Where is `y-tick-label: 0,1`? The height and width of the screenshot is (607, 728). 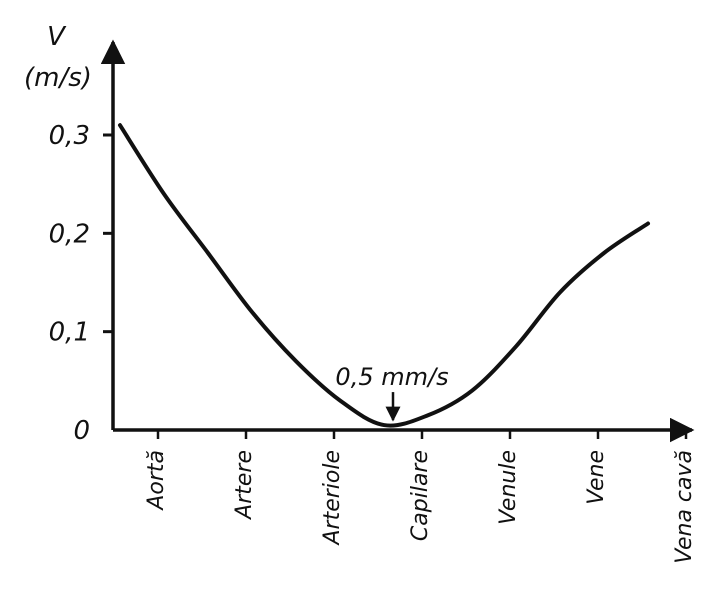
y-tick-label: 0,1 is located at coordinates (69, 333).